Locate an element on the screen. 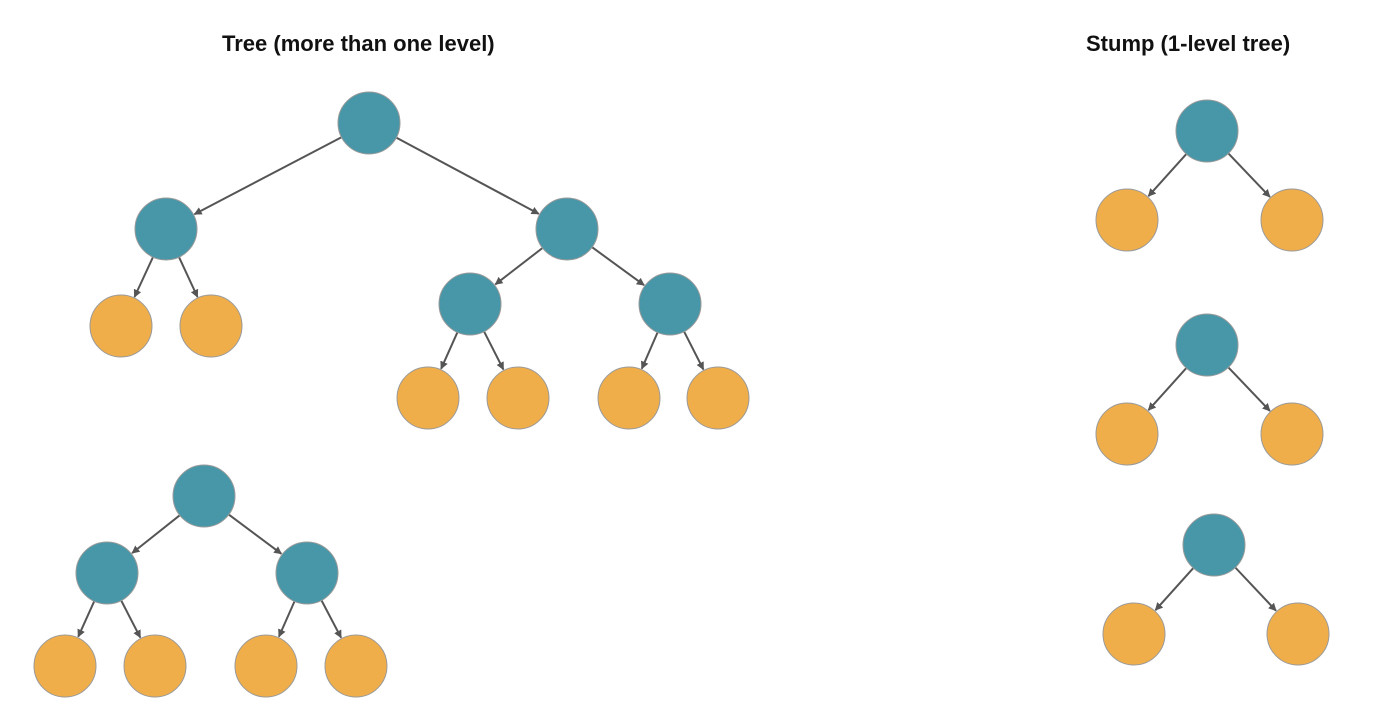 Image resolution: width=1385 pixels, height=723 pixels. tree-example-1-edges is located at coordinates (419, 253).